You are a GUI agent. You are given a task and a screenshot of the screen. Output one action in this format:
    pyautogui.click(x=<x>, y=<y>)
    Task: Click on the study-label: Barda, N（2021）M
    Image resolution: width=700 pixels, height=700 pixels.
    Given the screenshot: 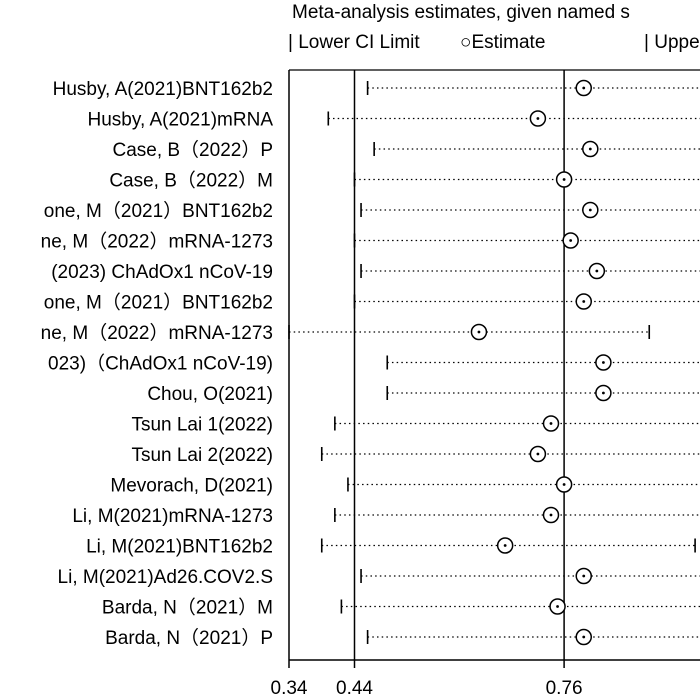 What is the action you would take?
    pyautogui.click(x=187, y=608)
    